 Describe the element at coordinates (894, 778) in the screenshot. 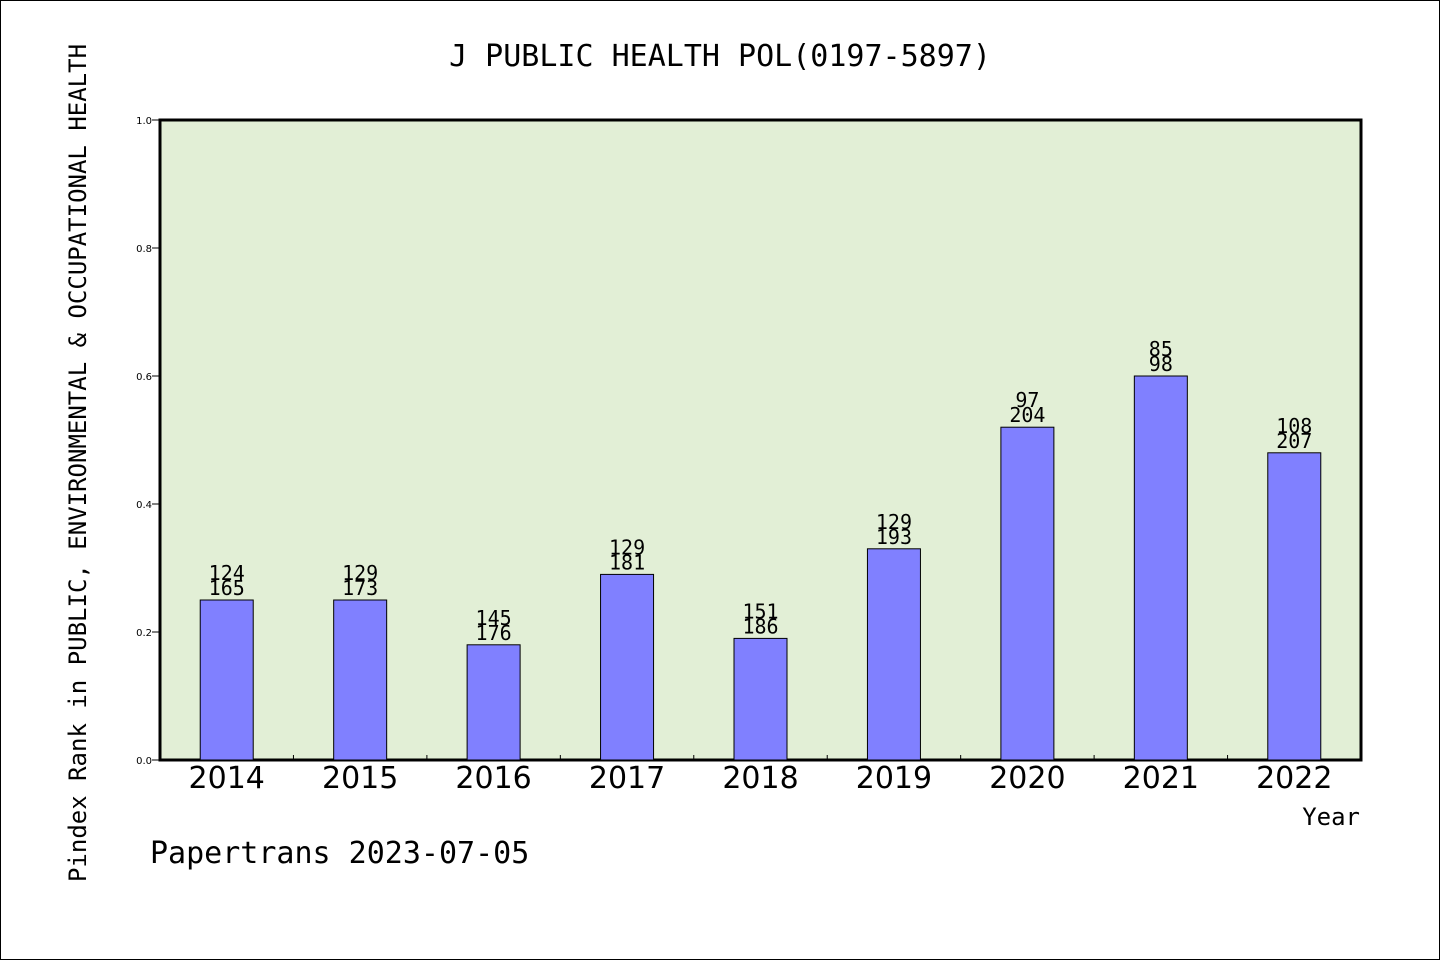

I see `x-tick-label: 2019` at that location.